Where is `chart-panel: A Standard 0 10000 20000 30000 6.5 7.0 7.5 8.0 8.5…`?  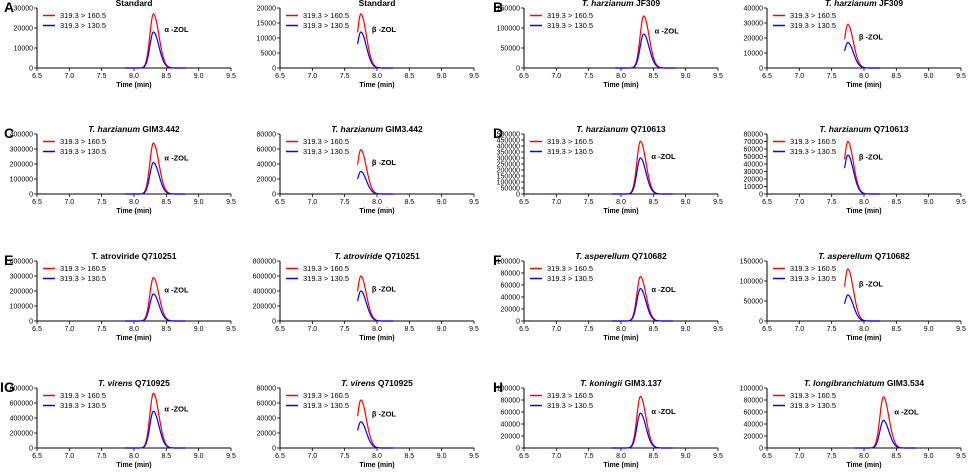
chart-panel: A Standard 0 10000 20000 30000 6.5 7.0 7.5 8.0 8.5… is located at coordinates (120, 44).